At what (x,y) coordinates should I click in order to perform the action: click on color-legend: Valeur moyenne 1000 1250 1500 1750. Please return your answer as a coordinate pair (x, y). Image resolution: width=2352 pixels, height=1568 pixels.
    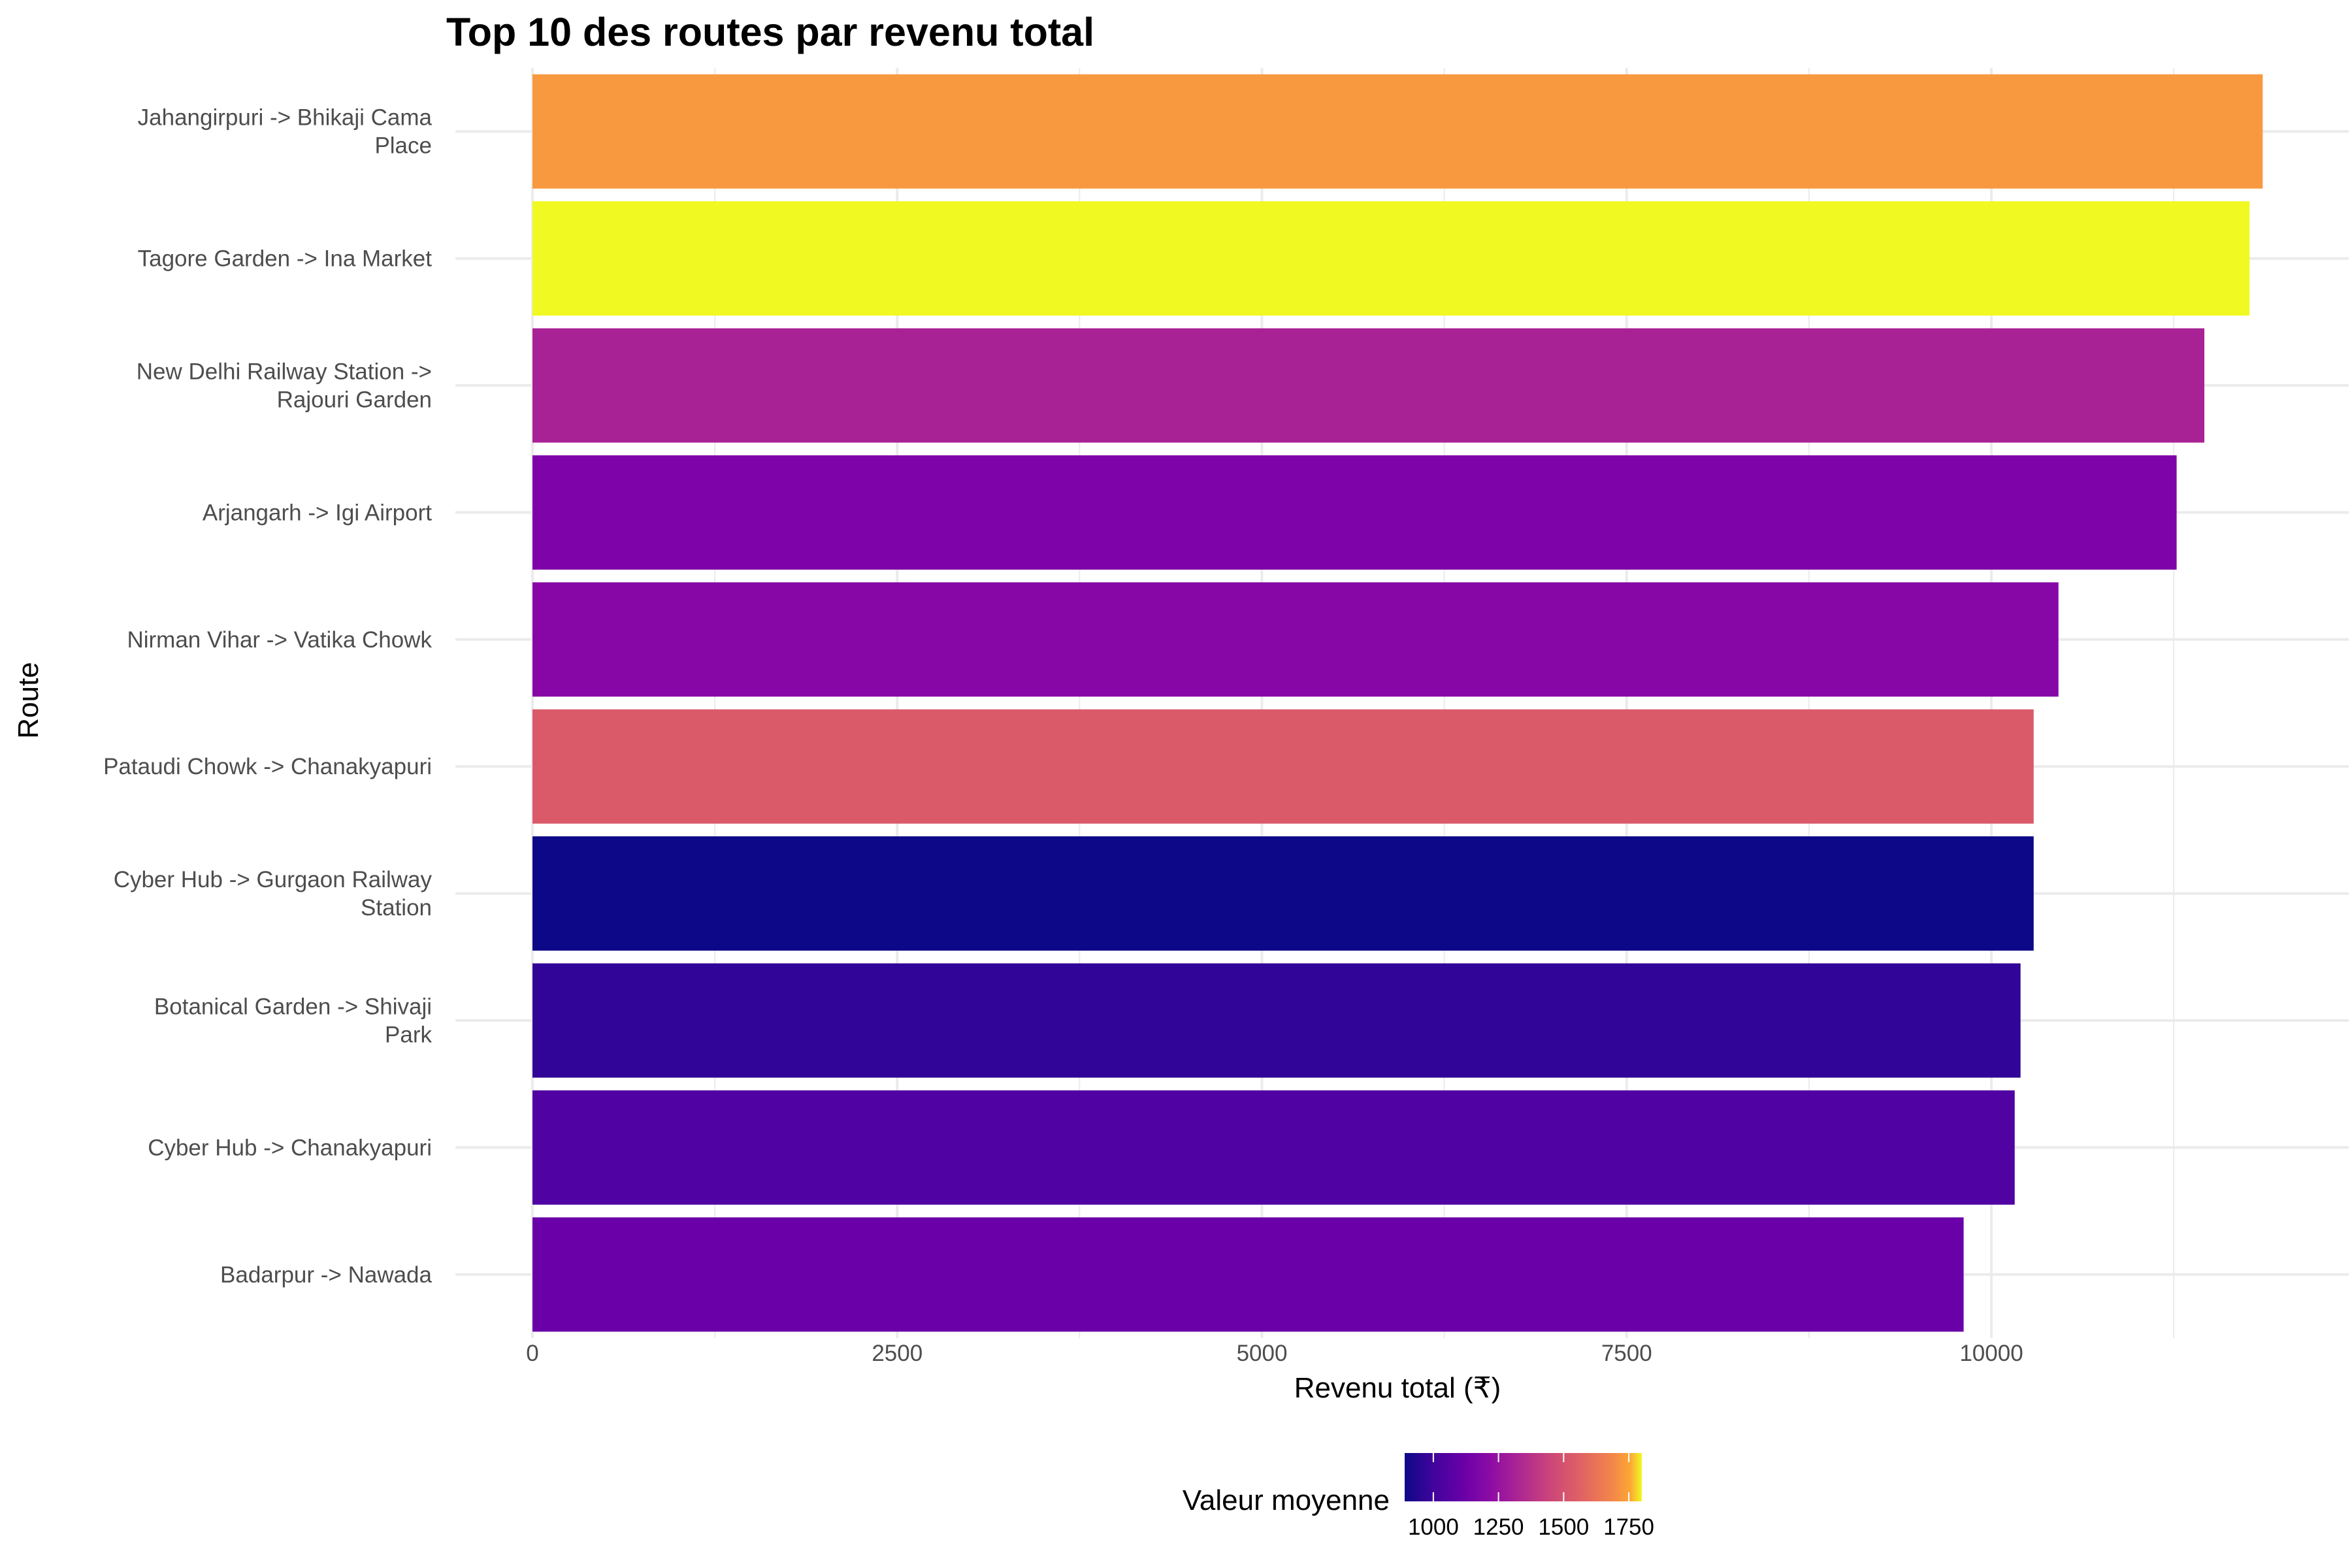
    Looking at the image, I should click on (1418, 1496).